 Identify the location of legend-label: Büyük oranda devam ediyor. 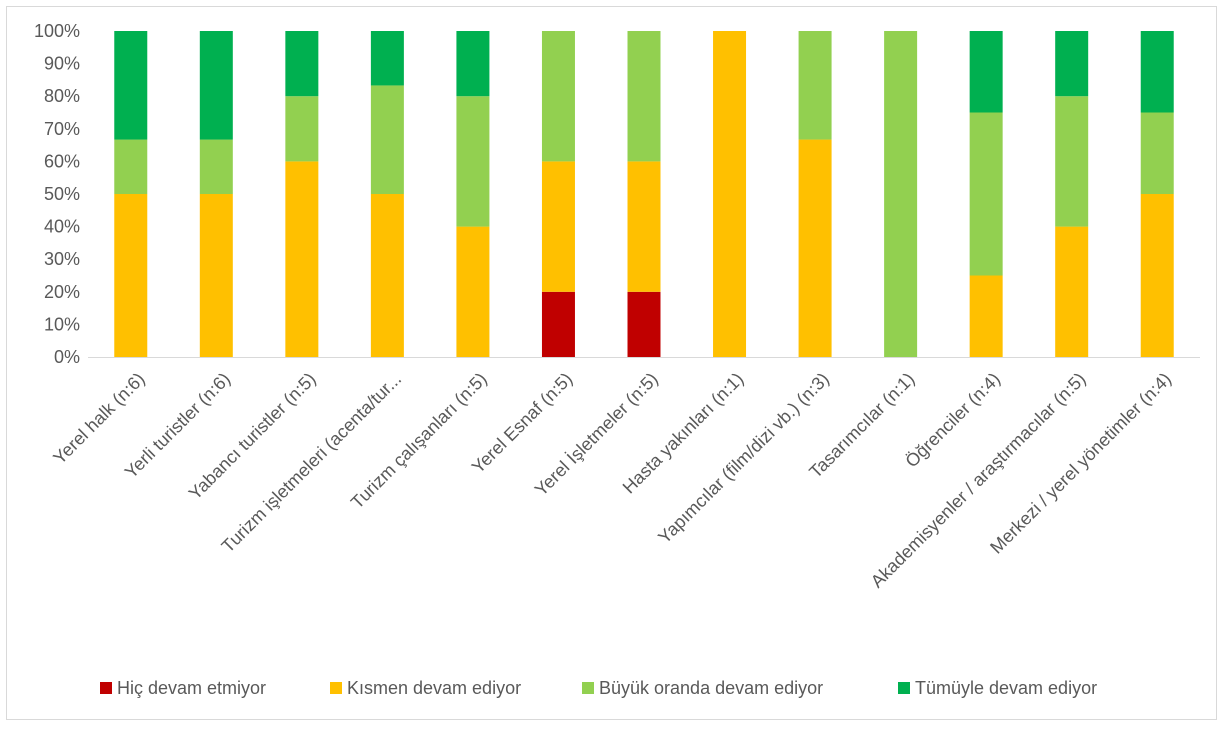
(711, 688).